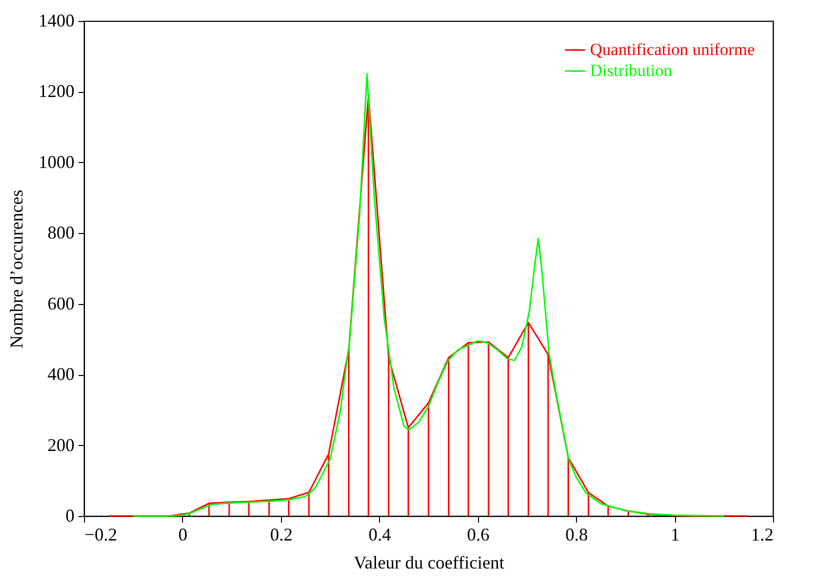 The image size is (820, 585). What do you see at coordinates (70, 516) in the screenshot?
I see `y-tick-label: 0` at bounding box center [70, 516].